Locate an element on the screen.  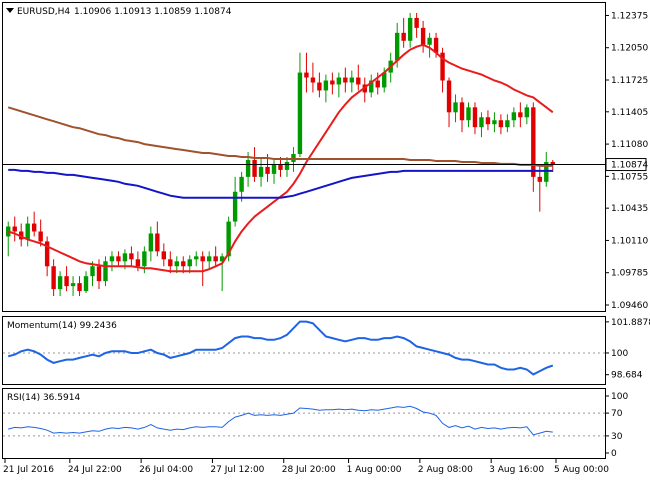
rsi-panel: RSI(14) 36.5914 100 70 30 0 is located at coordinates (315, 424).